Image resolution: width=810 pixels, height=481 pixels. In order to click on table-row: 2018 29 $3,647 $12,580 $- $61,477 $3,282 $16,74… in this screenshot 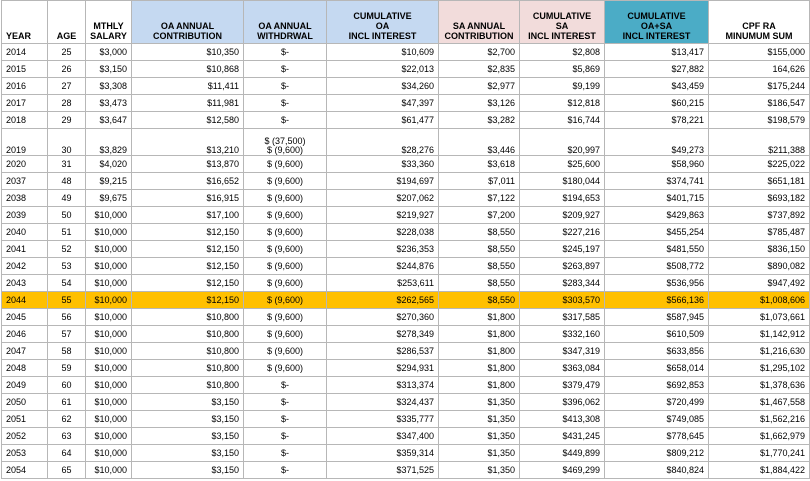, I will do `click(405, 120)`.